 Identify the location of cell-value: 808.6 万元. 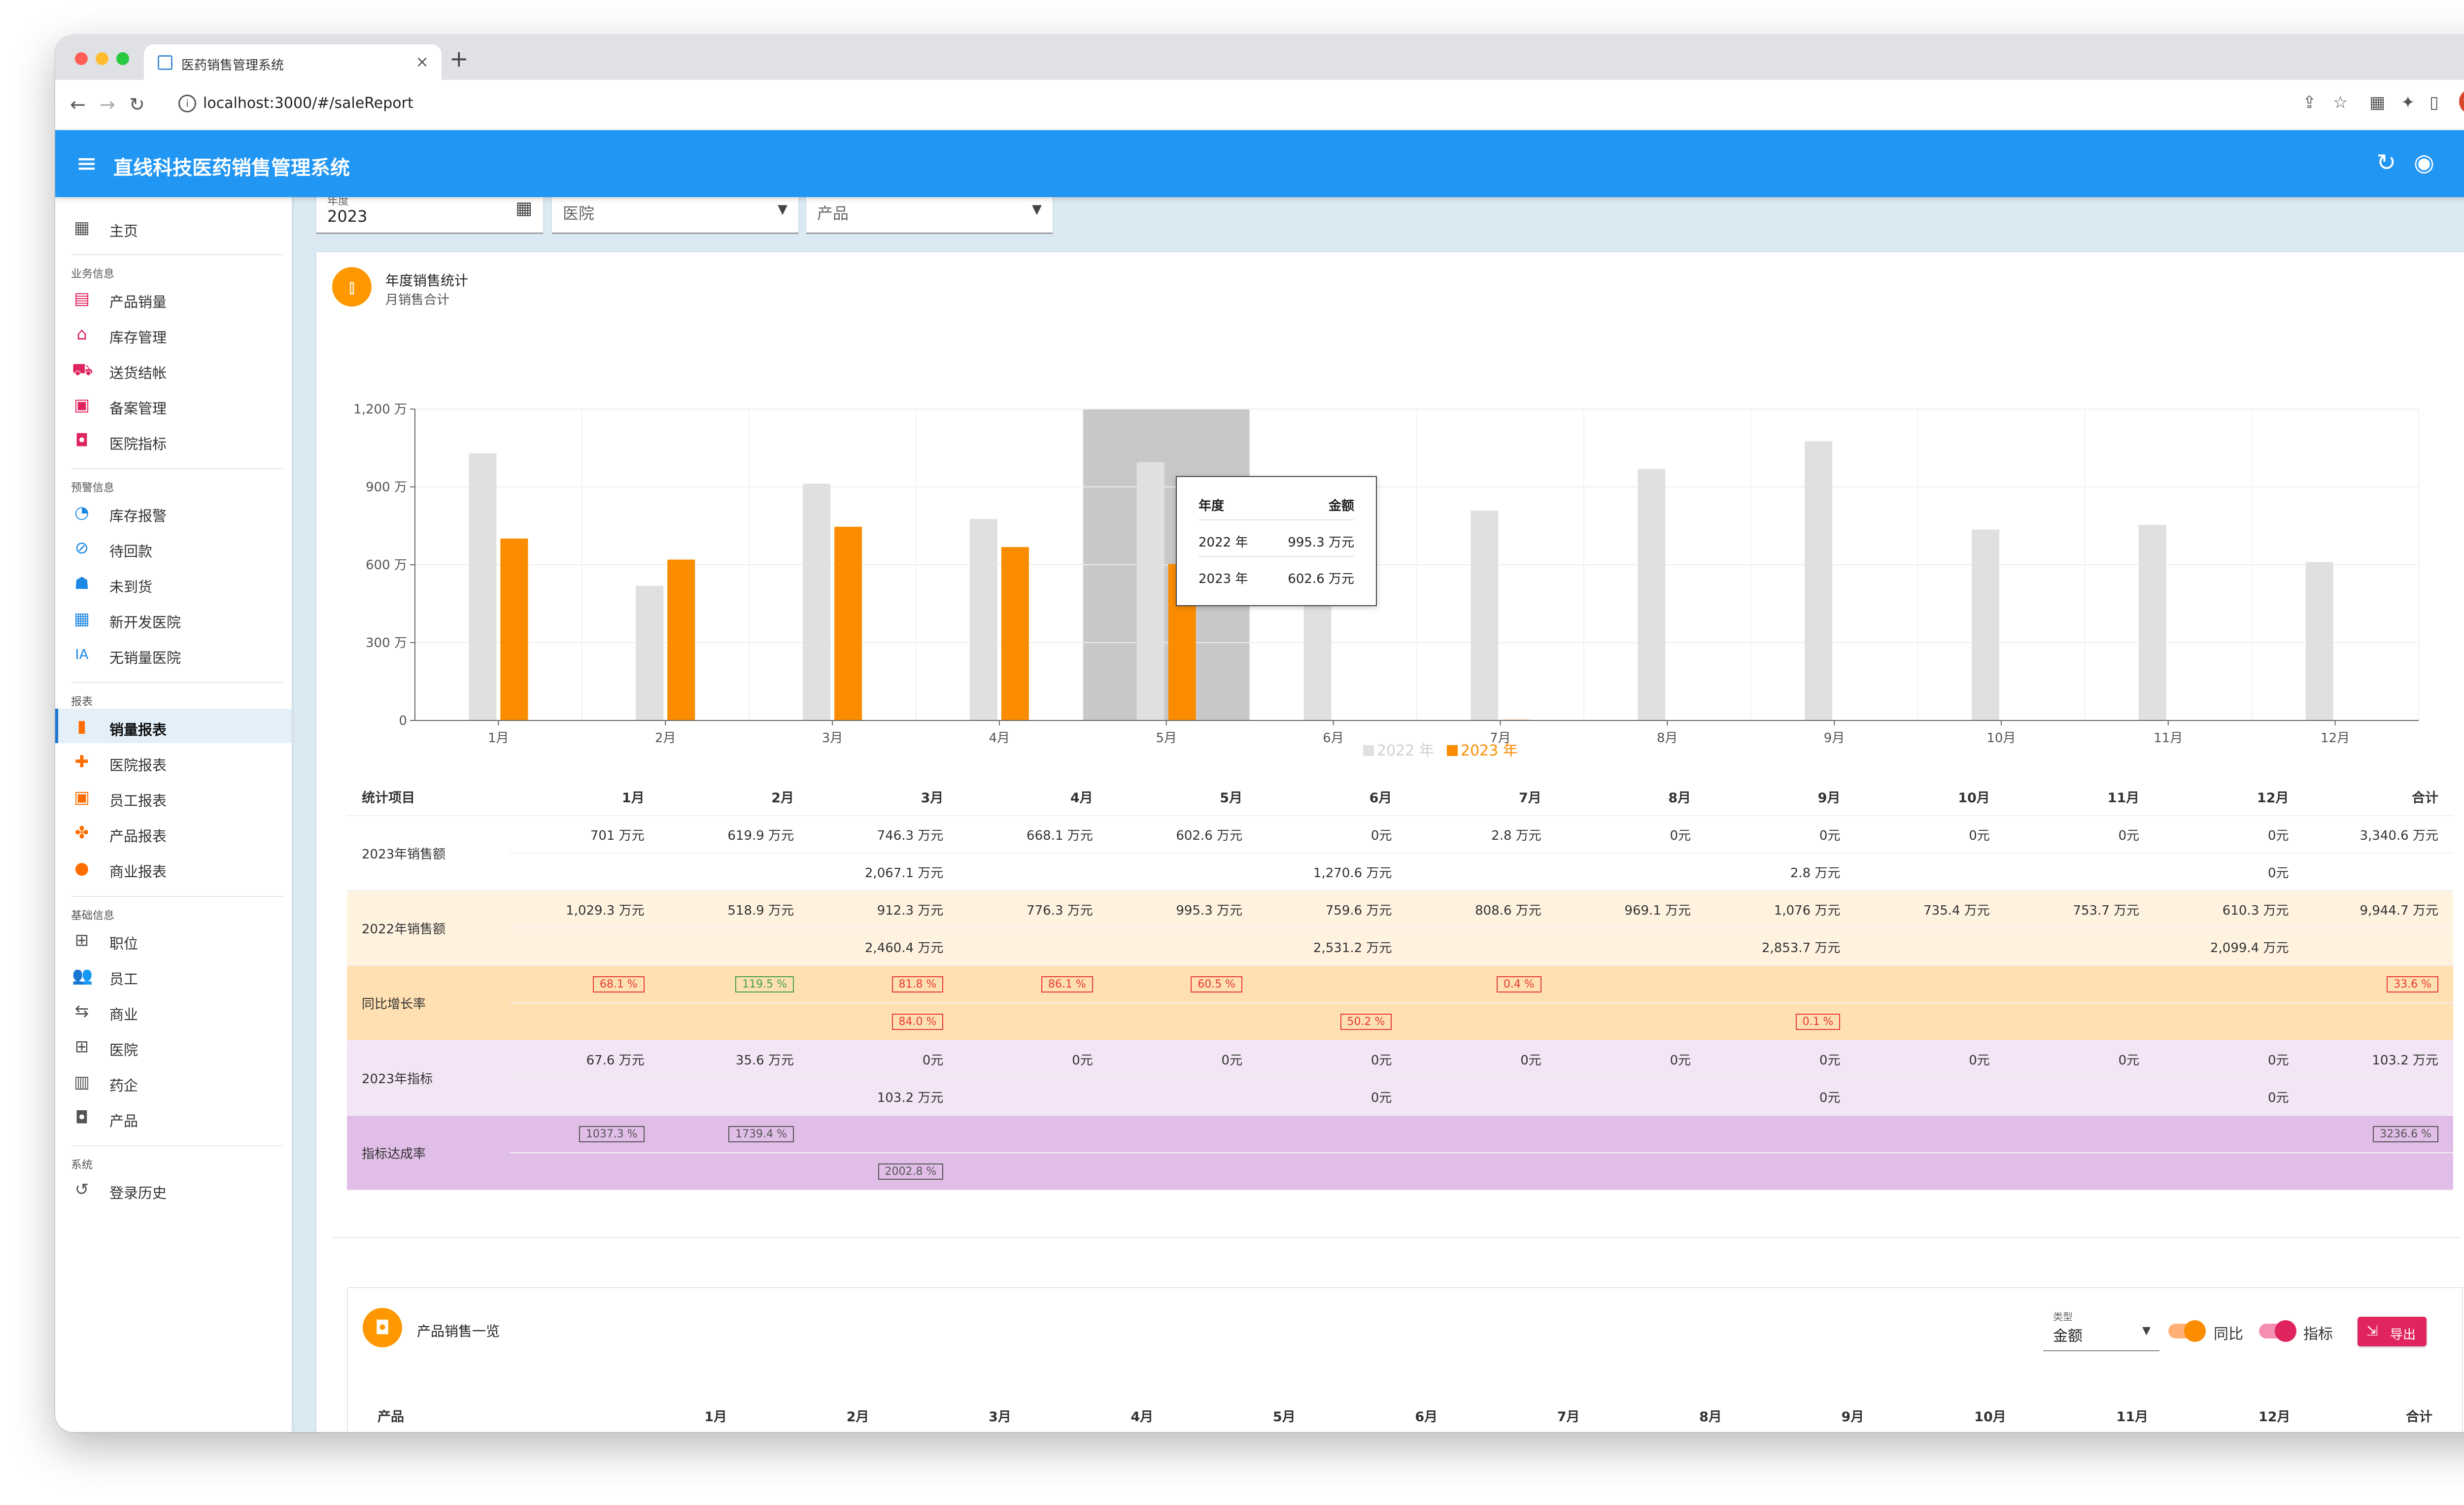
(1508, 910).